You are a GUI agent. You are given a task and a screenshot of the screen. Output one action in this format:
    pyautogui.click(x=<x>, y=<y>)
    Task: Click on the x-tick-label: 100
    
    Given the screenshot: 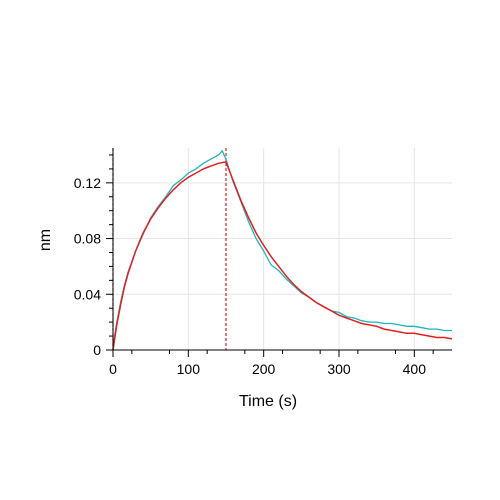 What is the action you would take?
    pyautogui.click(x=189, y=369)
    